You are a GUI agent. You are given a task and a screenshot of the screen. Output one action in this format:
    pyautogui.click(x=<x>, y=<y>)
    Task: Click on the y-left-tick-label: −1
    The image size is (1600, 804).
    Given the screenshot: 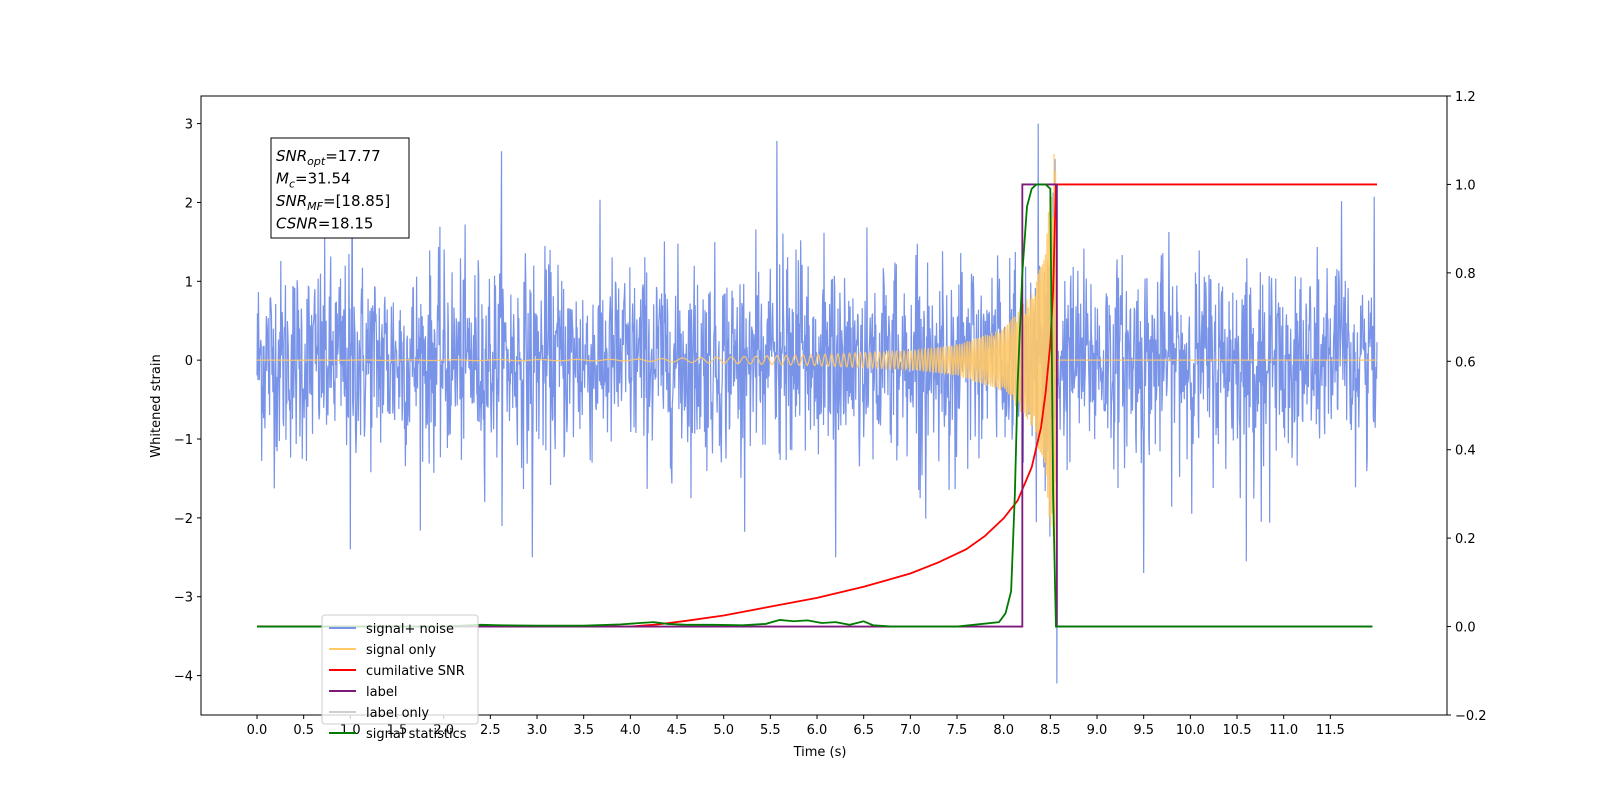 What is the action you would take?
    pyautogui.click(x=183, y=440)
    